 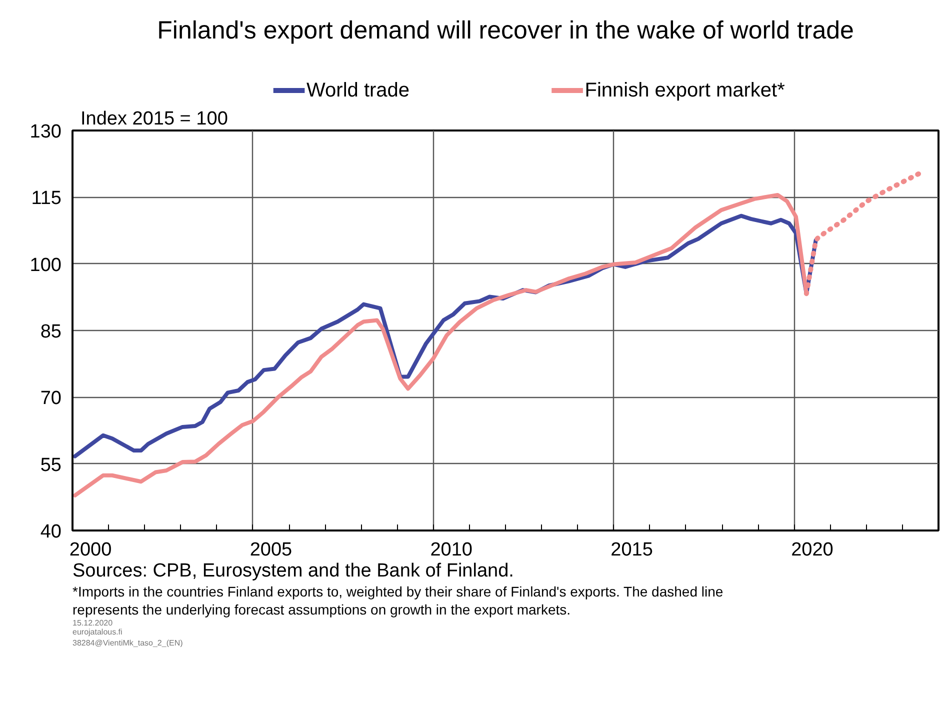 I want to click on text: eurojatalous.fi, so click(x=97, y=632).